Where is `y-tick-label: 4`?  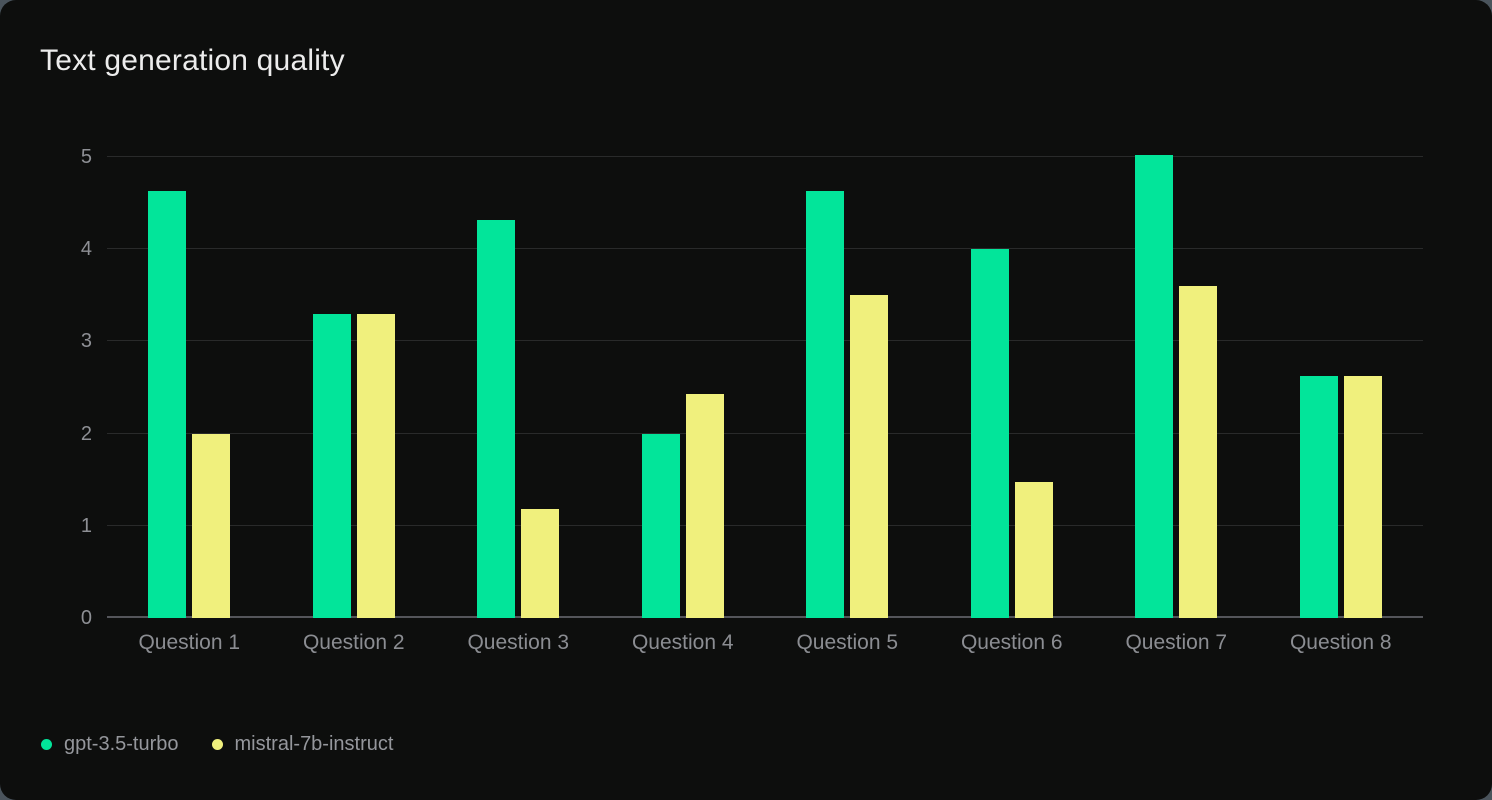 y-tick-label: 4 is located at coordinates (86, 249).